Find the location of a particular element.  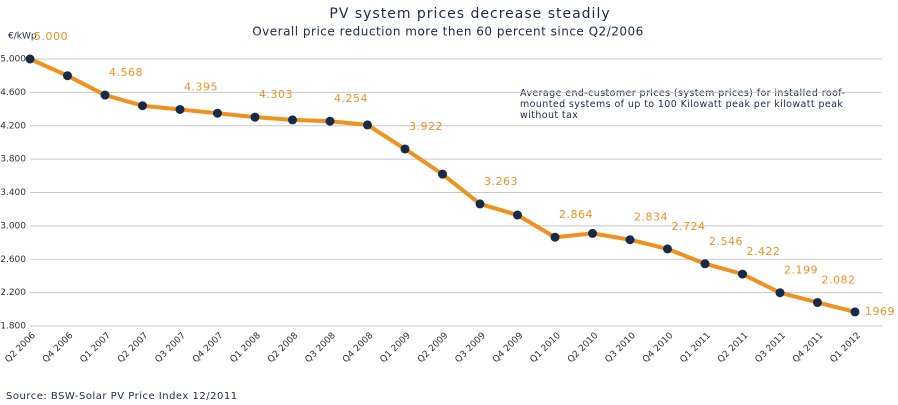

x-tick-label: Q1 2011 is located at coordinates (696, 348).